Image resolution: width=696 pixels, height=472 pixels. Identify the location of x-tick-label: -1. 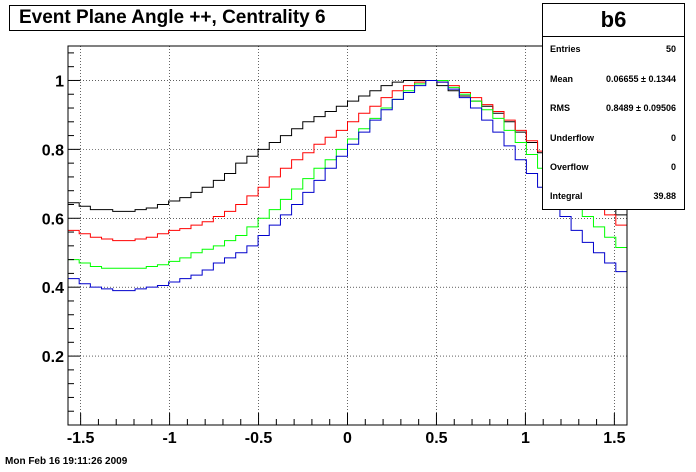
(169, 438).